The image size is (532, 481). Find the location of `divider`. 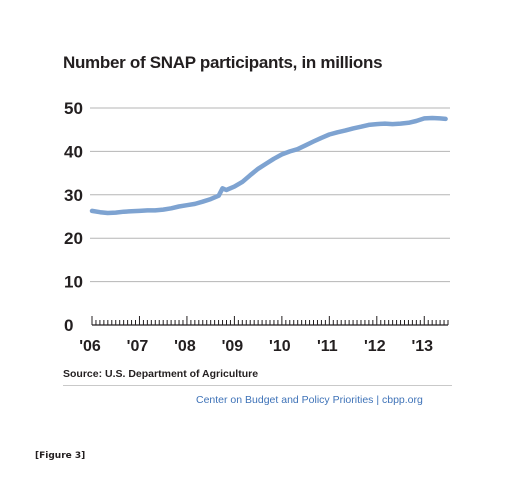

divider is located at coordinates (257, 385).